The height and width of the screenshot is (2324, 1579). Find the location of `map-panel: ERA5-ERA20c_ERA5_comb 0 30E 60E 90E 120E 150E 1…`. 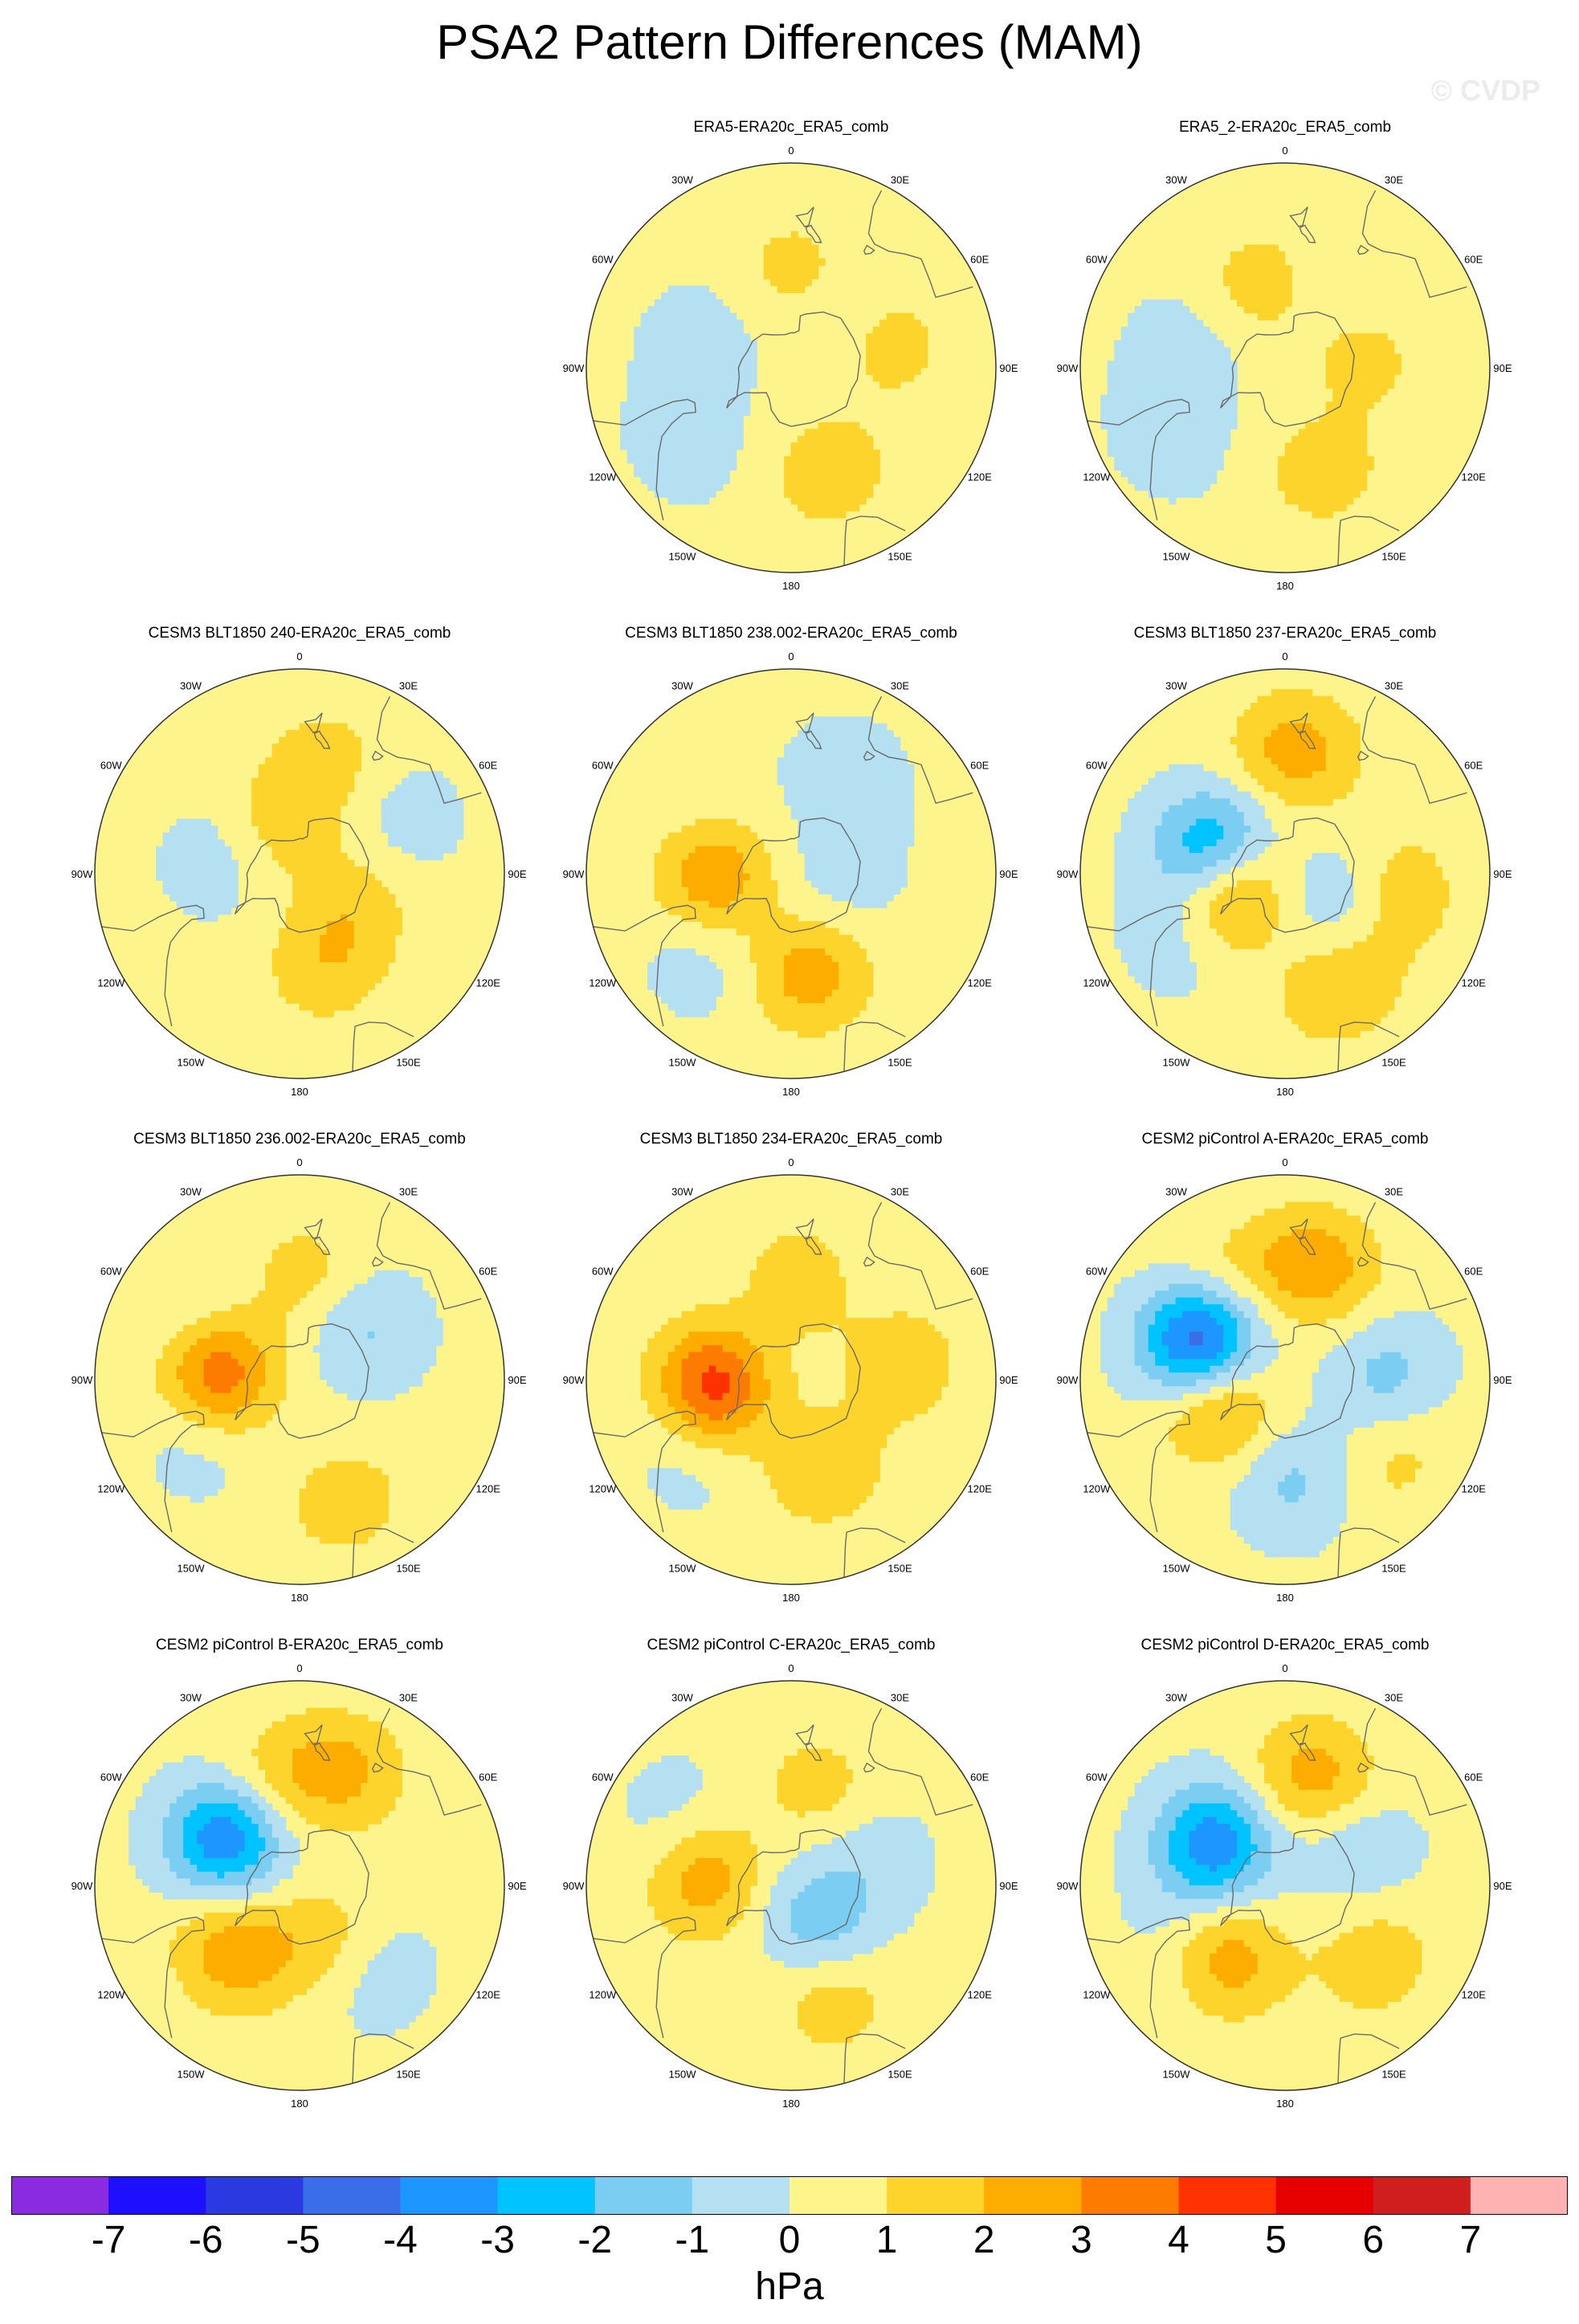

map-panel: ERA5-ERA20c_ERA5_comb 0 30E 60E 90E 120E 150E 1… is located at coordinates (791, 360).